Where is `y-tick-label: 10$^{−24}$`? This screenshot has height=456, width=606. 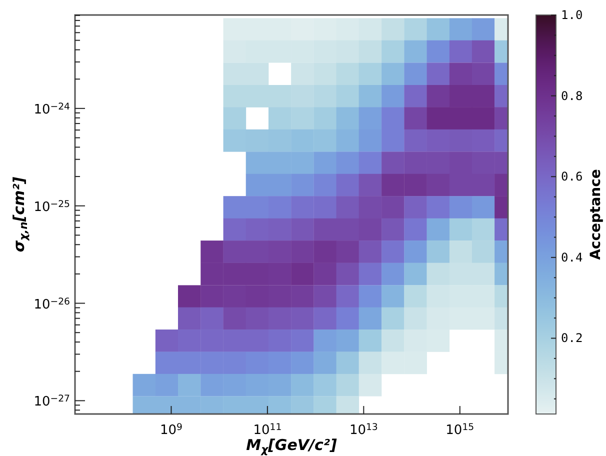 y-tick-label: 10$^{−24}$ is located at coordinates (52, 110).